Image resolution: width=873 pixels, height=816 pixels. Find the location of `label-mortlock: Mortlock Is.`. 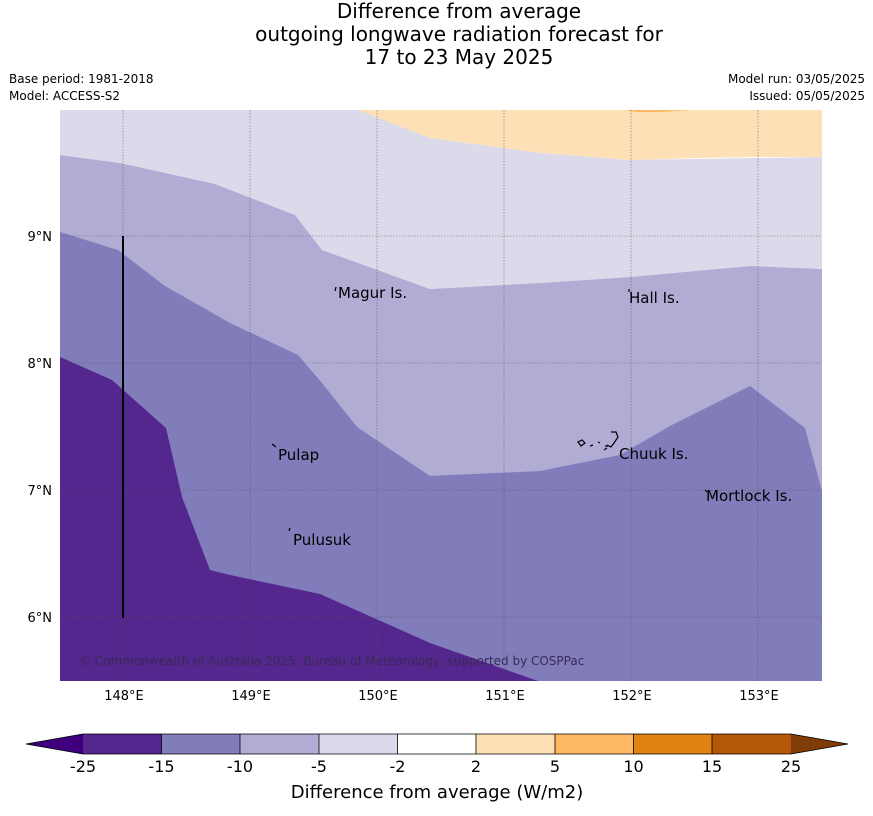

label-mortlock: Mortlock Is. is located at coordinates (749, 496).